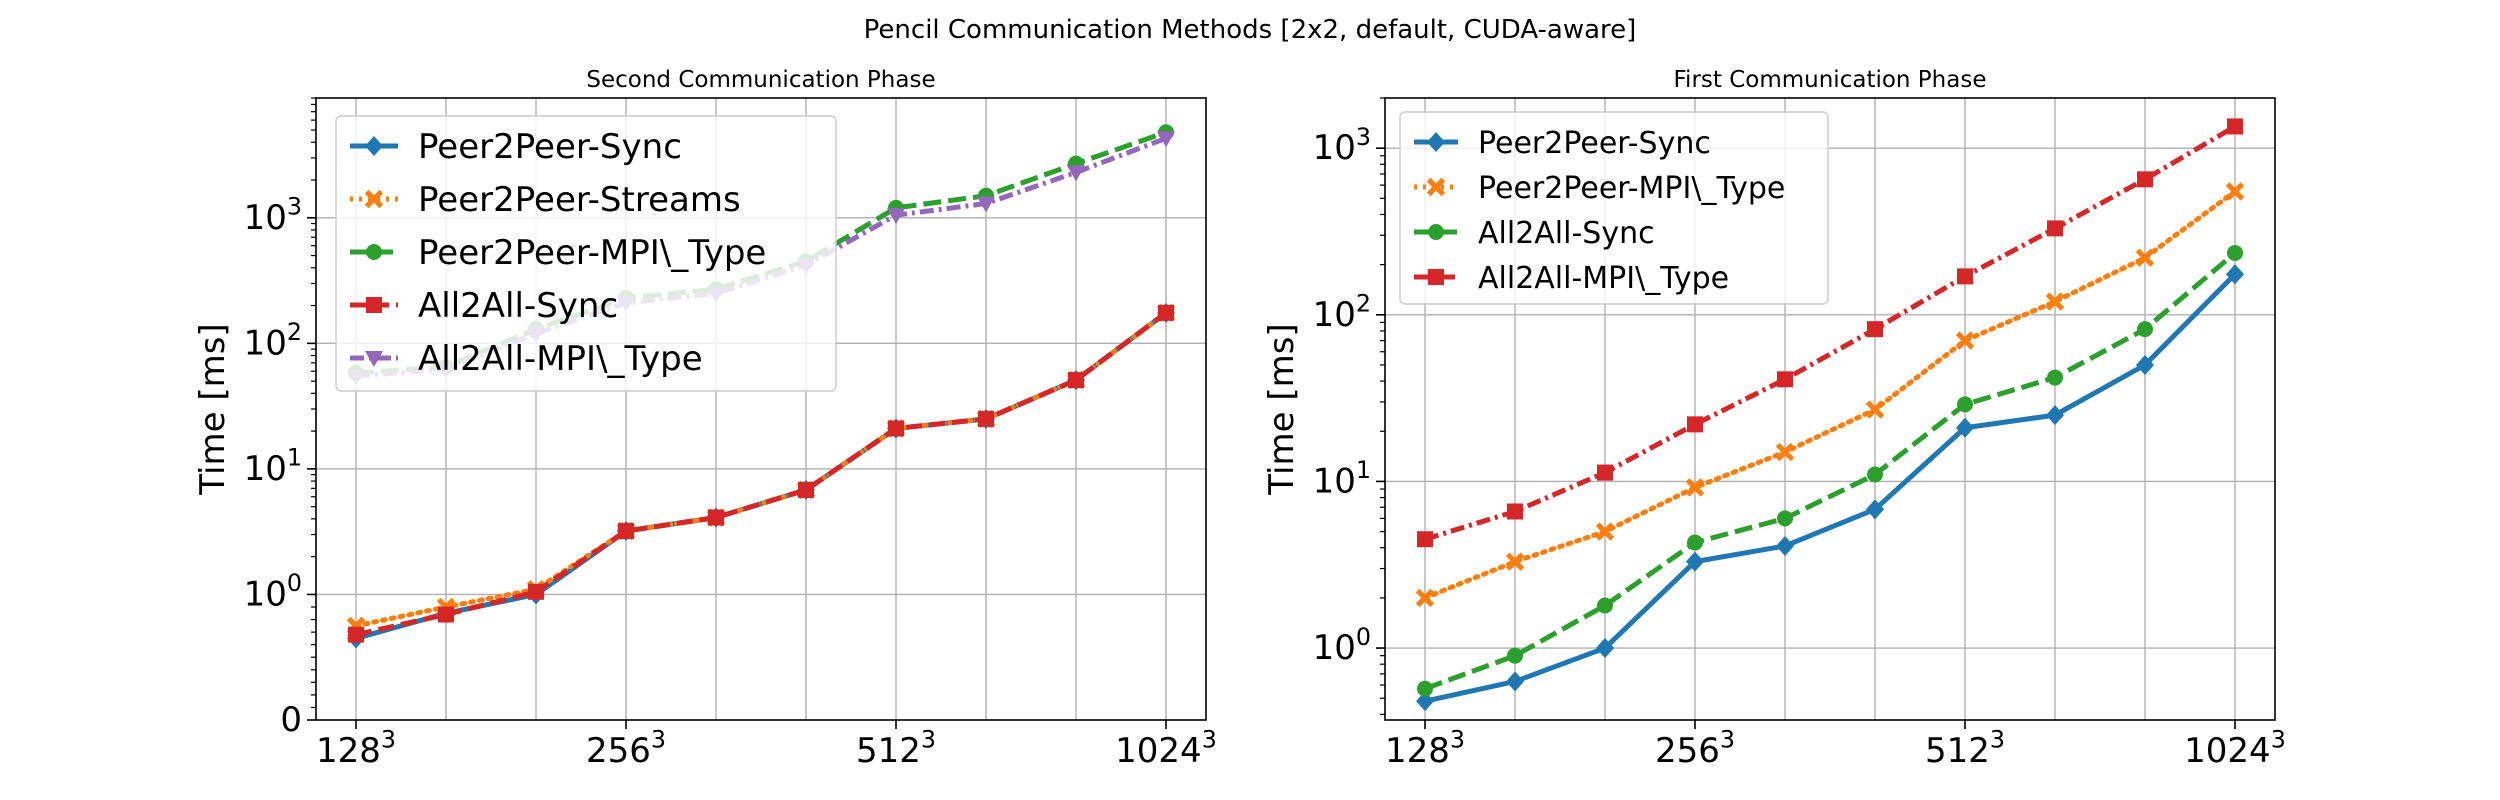 Image resolution: width=2500 pixels, height=800 pixels. I want to click on legend-box, so click(1614, 208).